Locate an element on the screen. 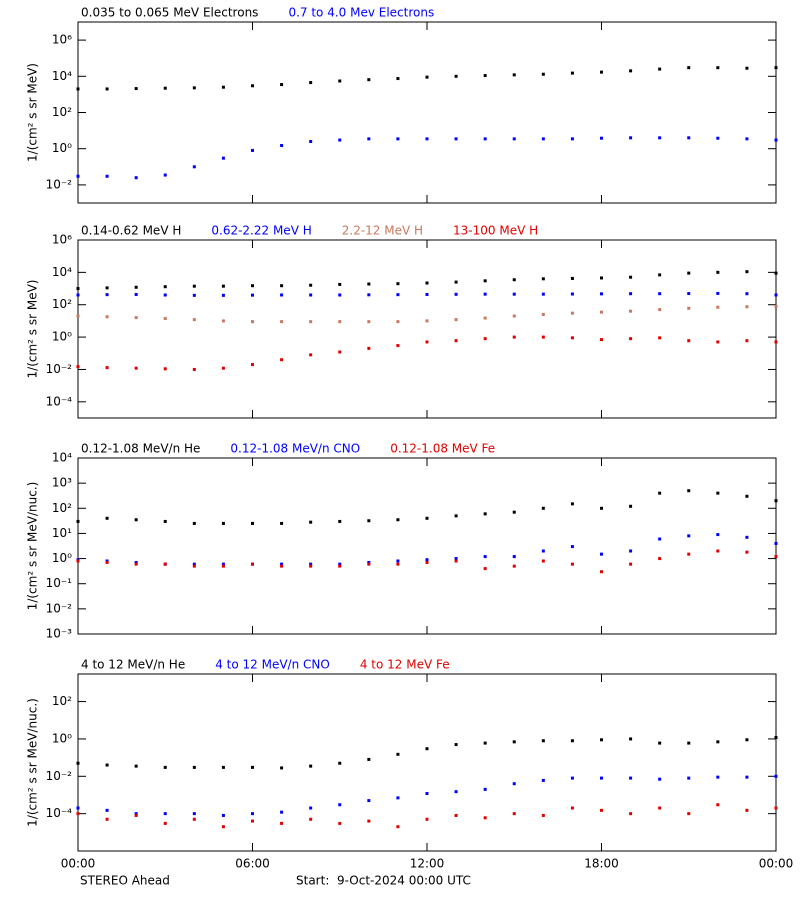  x-tick-label: 00:00 is located at coordinates (78, 864).